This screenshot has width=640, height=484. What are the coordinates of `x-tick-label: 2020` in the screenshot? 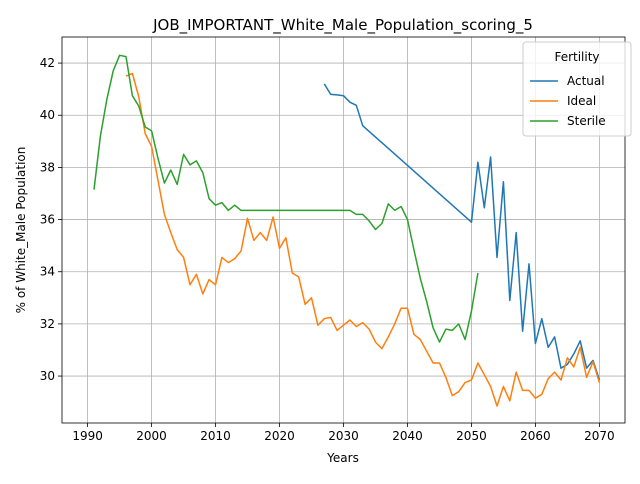 It's located at (279, 436).